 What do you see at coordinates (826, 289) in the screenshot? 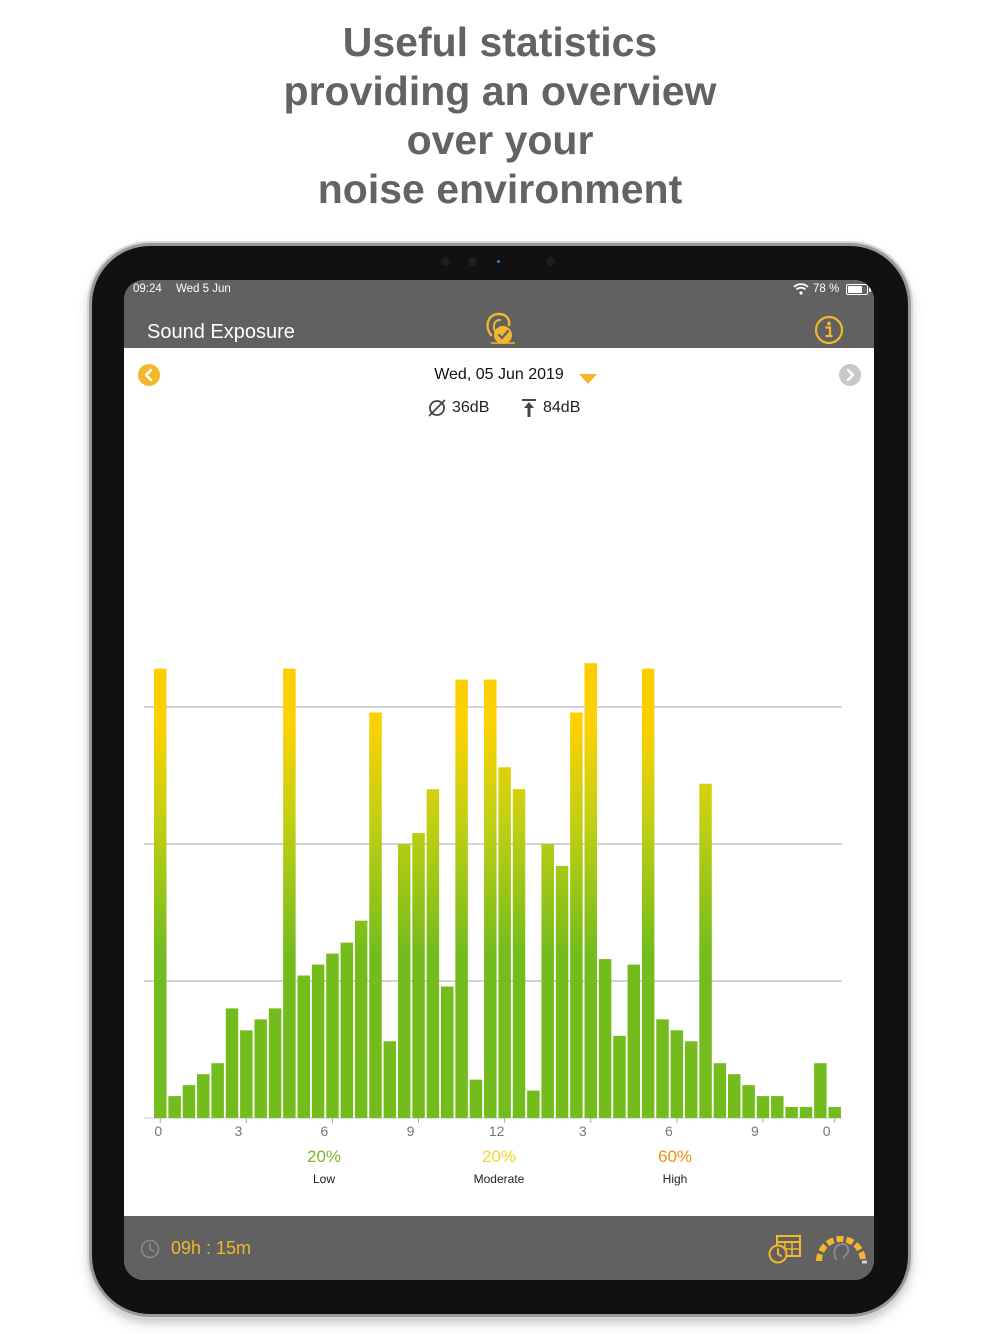
I see `battery-percent: 78 %` at bounding box center [826, 289].